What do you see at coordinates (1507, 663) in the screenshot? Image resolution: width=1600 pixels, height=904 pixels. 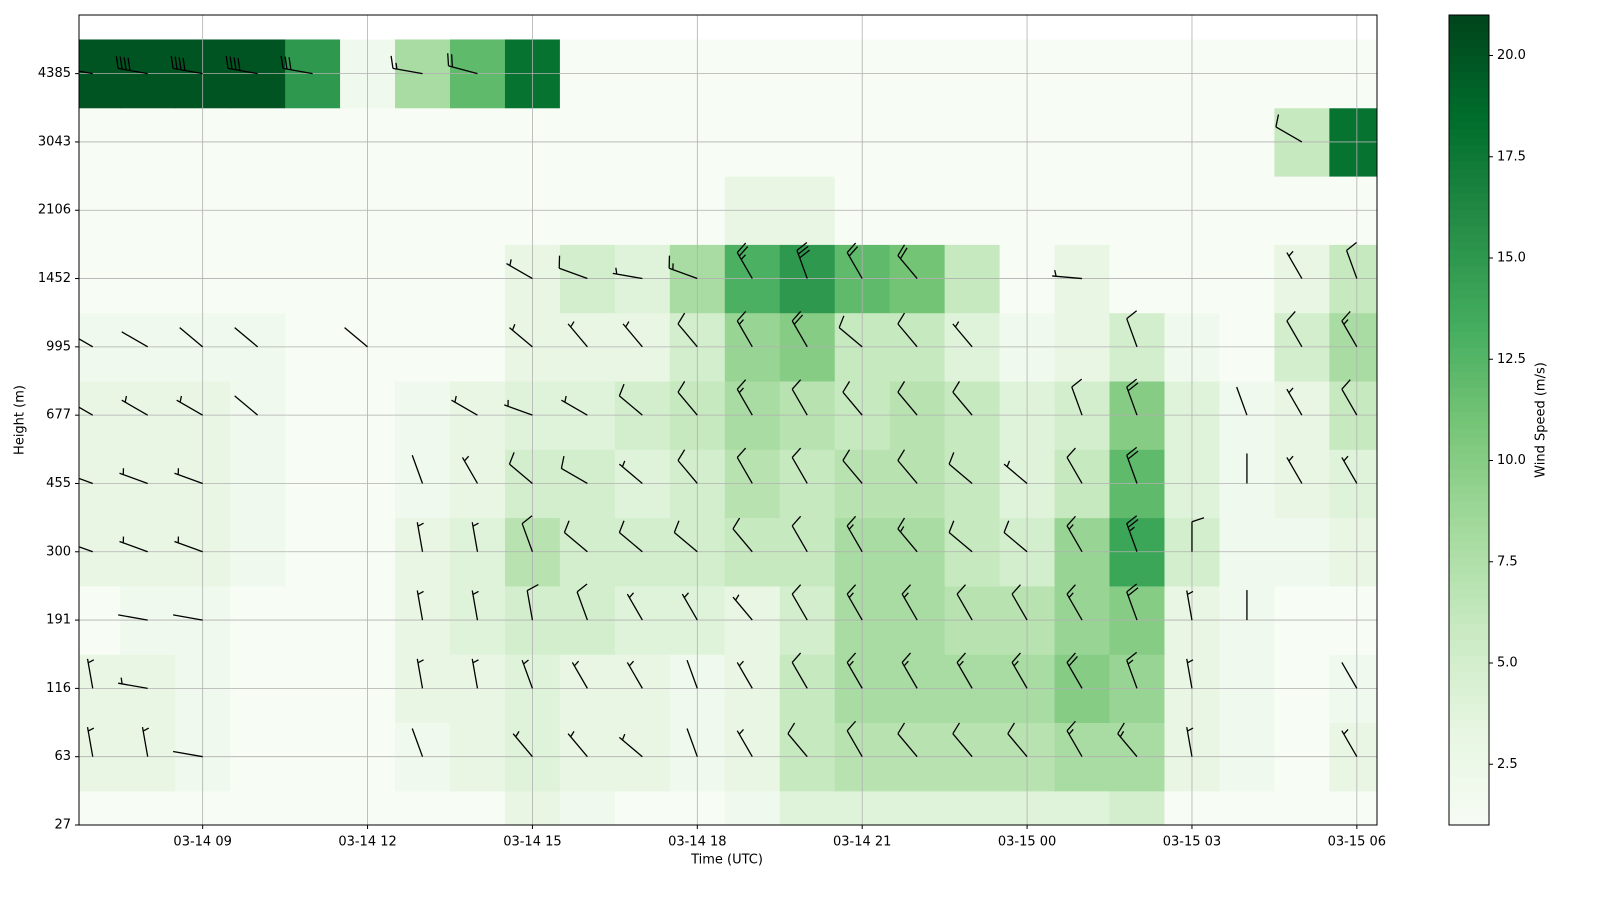 I see `colorbar-tick-label: 5.0` at bounding box center [1507, 663].